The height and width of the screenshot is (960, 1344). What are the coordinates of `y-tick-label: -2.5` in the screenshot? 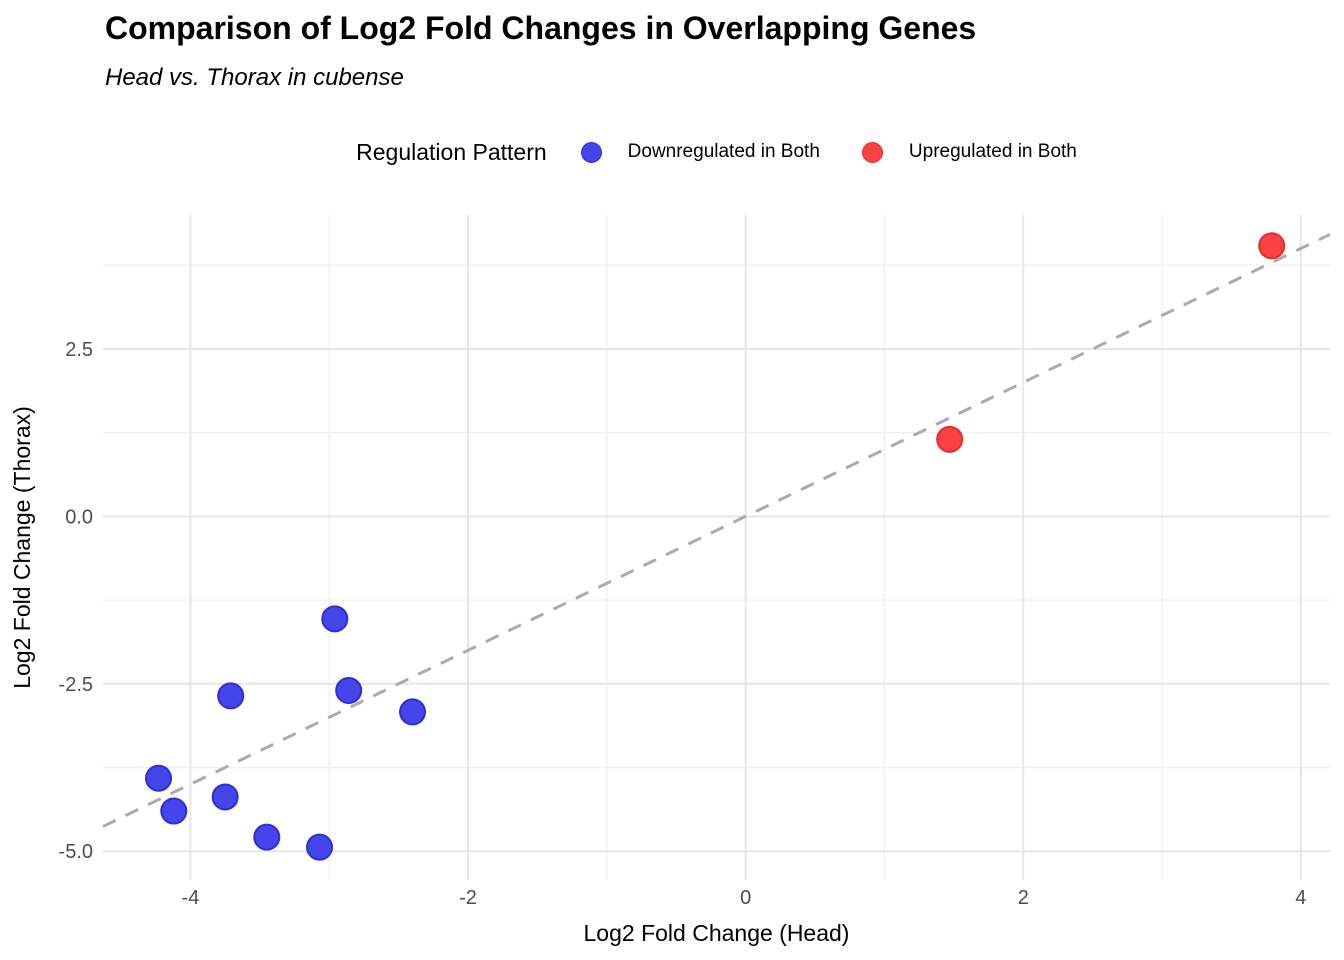 It's located at (76, 685).